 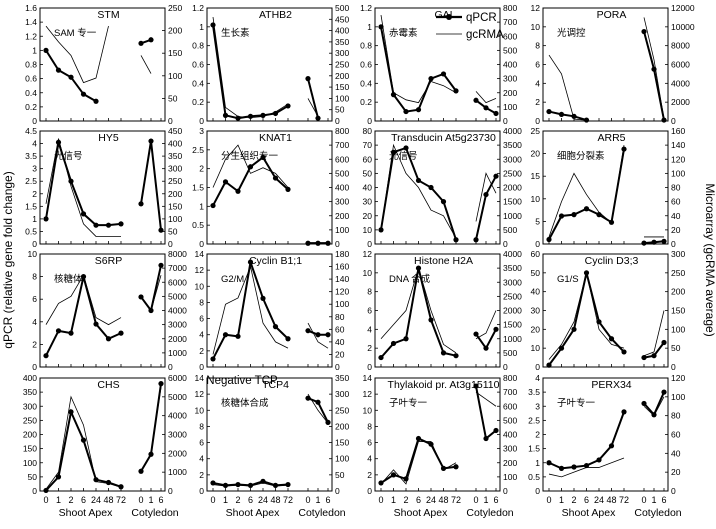 What do you see at coordinates (177, 397) in the screenshot?
I see `right-tick-label: 5000` at bounding box center [177, 397].